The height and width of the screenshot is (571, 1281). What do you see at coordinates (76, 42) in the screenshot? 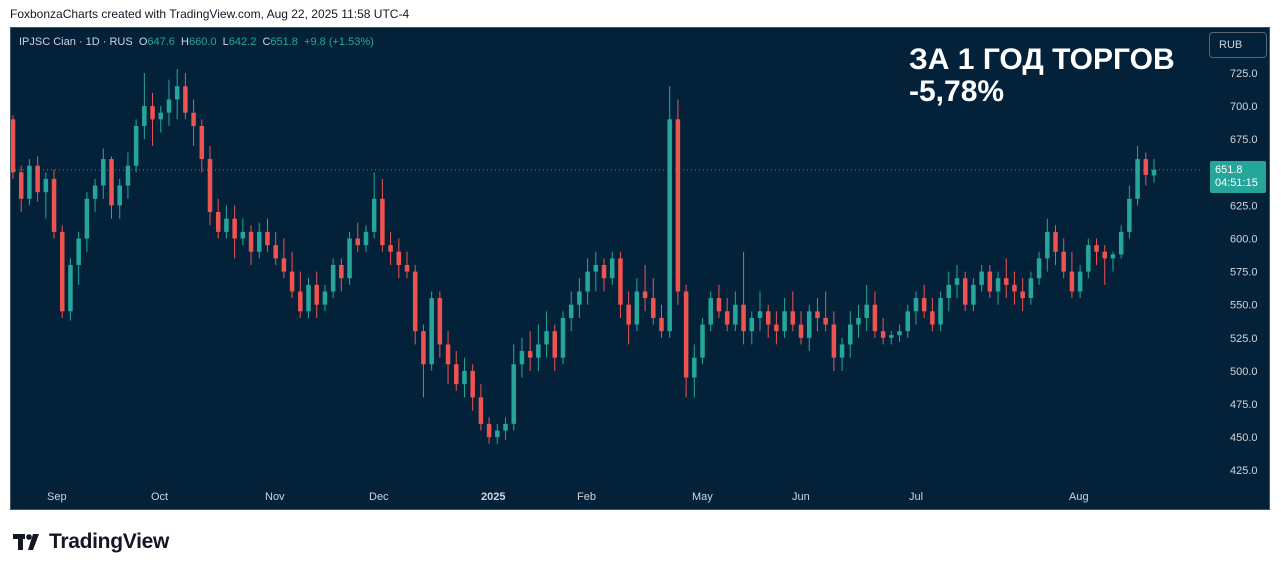
I see `symbol-label: IPJSC Cian · 1D · RUS` at bounding box center [76, 42].